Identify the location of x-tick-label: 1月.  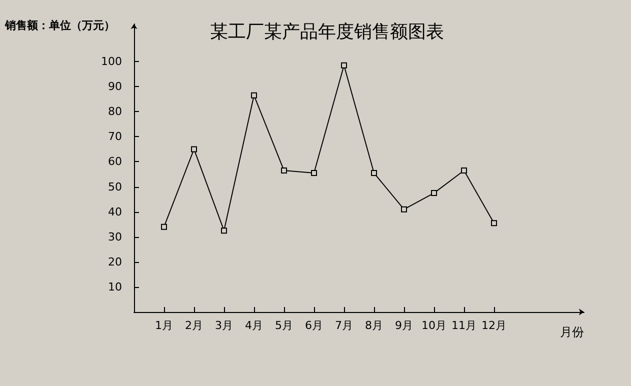
(164, 325).